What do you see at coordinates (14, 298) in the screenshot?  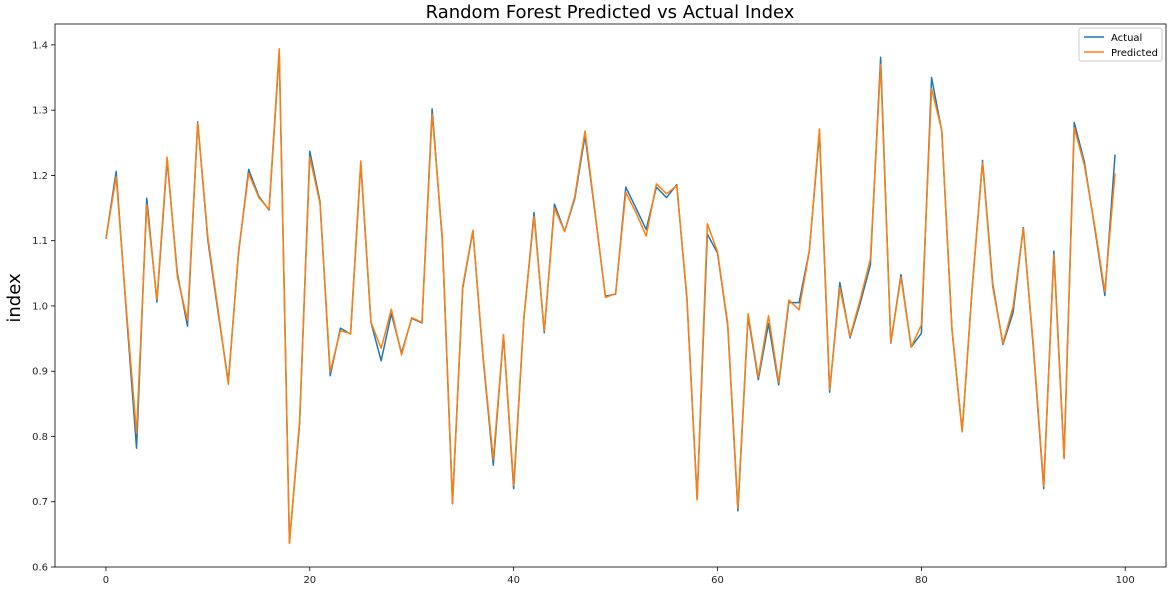 I see `y-axis-label: index` at bounding box center [14, 298].